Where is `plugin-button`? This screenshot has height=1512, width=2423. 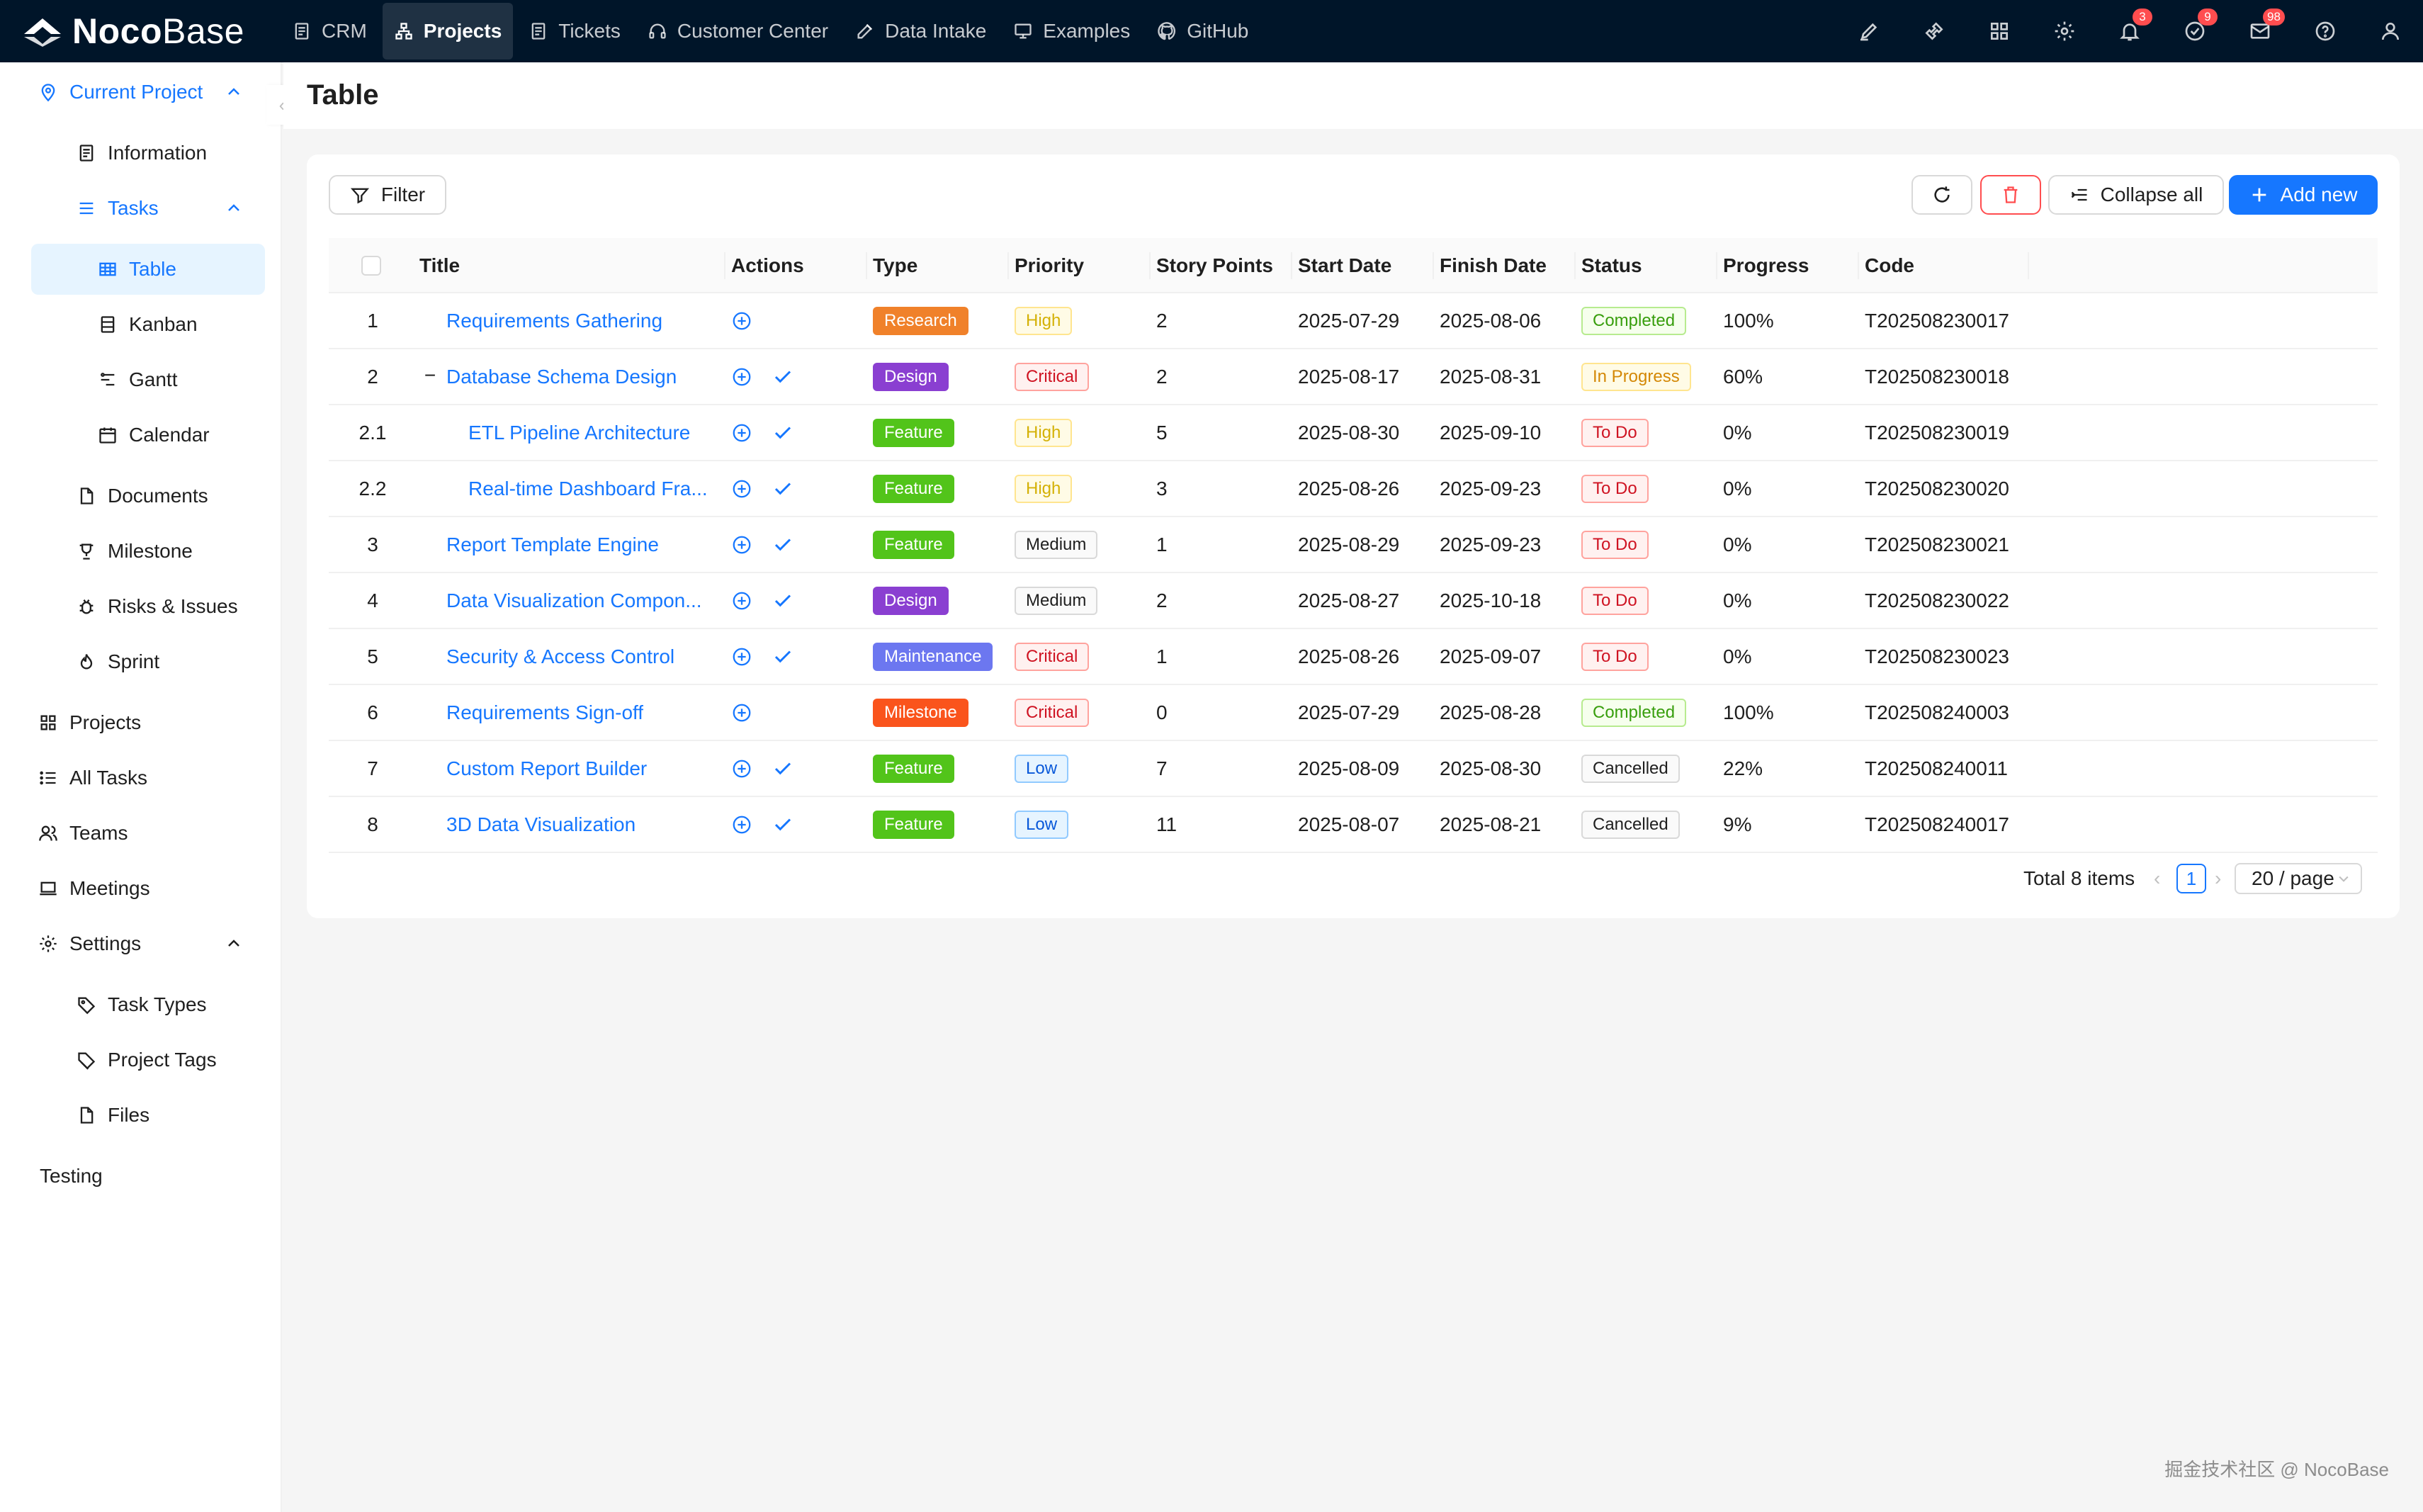
plugin-button is located at coordinates (1934, 31).